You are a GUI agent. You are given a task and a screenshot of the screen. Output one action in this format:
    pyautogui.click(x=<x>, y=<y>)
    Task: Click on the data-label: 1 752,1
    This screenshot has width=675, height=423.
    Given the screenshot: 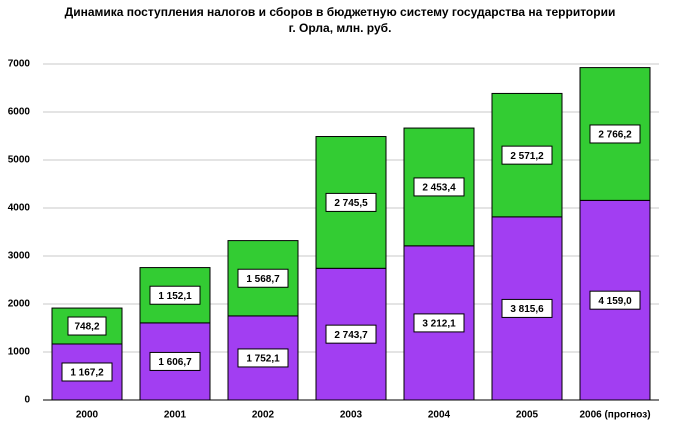 What is the action you would take?
    pyautogui.click(x=263, y=359)
    